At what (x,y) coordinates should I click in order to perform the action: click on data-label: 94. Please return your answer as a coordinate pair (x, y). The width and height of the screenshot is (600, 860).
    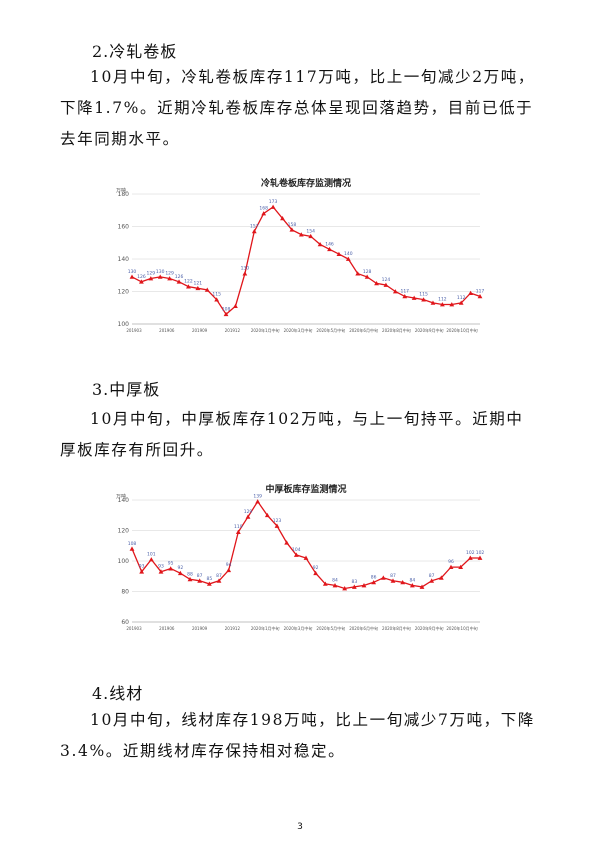
    Looking at the image, I should click on (229, 565).